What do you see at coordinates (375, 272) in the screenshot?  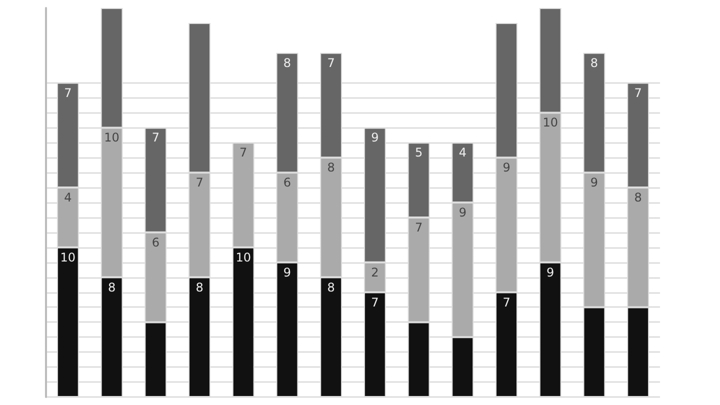 I see `data-label: 2` at bounding box center [375, 272].